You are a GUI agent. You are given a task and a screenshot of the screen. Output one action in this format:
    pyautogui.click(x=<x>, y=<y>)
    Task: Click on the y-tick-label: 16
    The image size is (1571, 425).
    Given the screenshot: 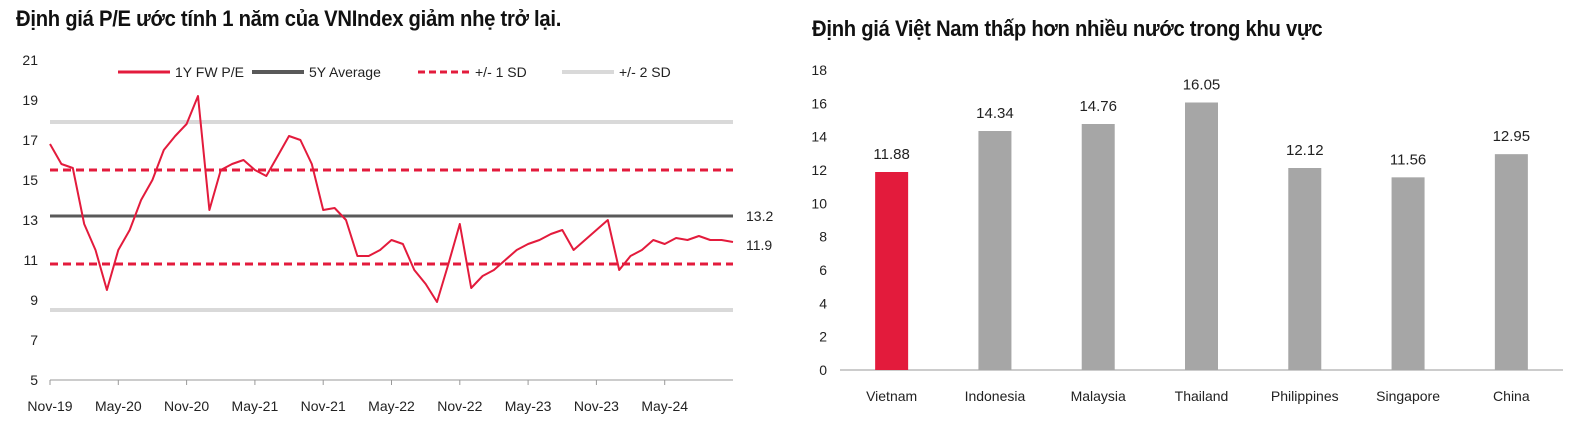 What is the action you would take?
    pyautogui.click(x=819, y=103)
    